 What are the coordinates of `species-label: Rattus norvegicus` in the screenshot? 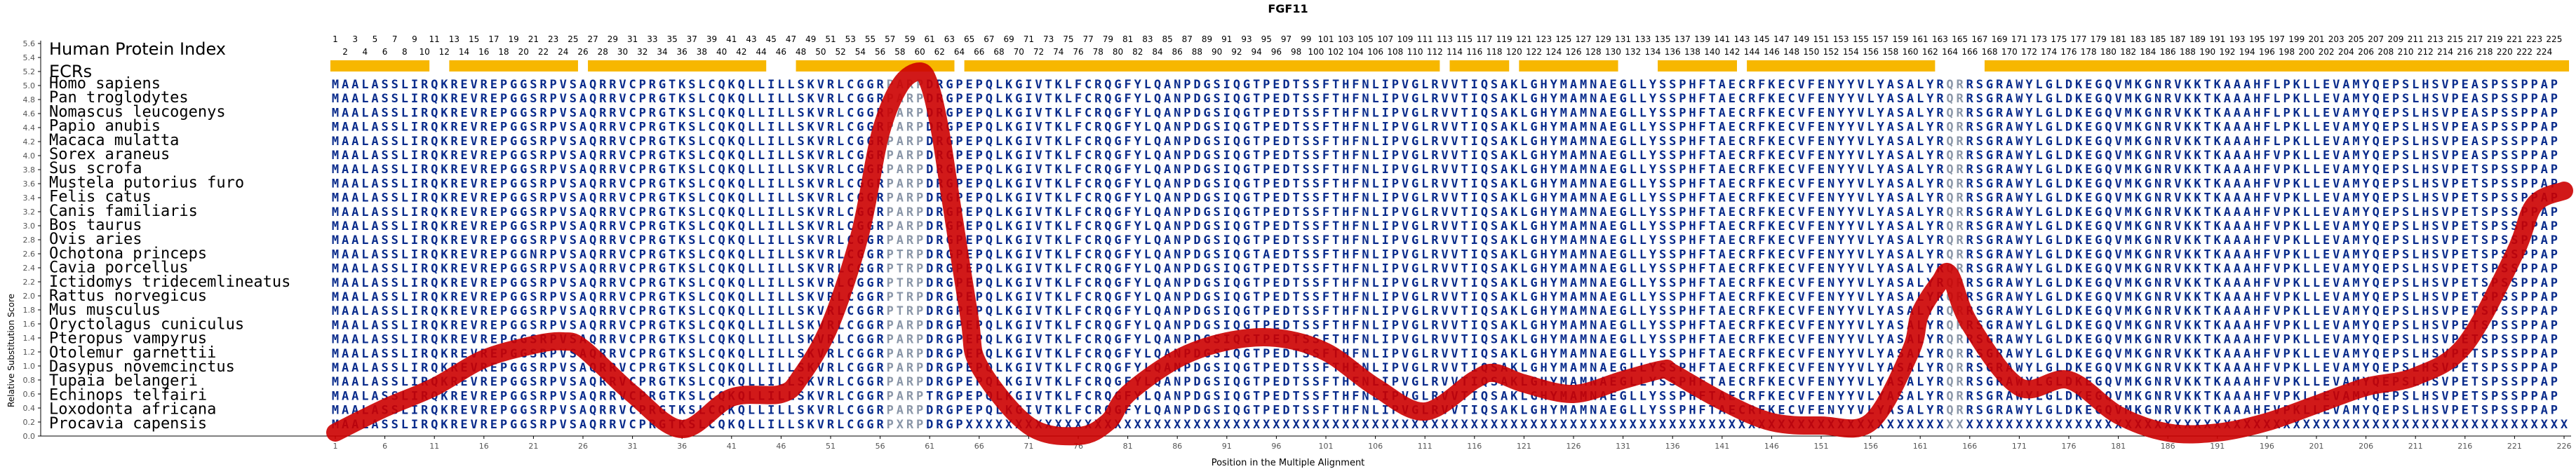 It's located at (128, 296).